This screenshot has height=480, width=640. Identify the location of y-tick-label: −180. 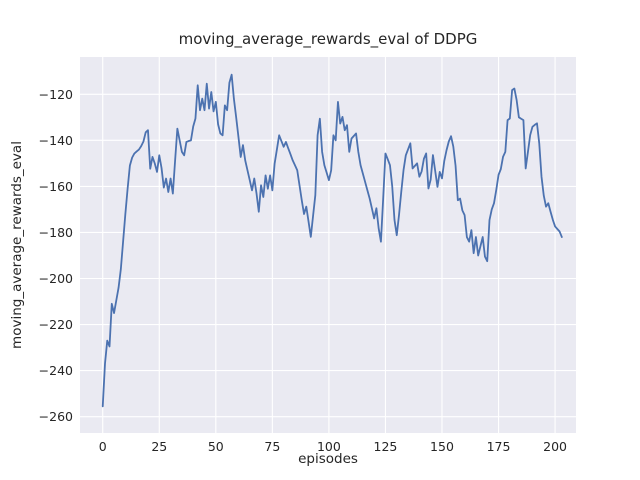
(56, 232).